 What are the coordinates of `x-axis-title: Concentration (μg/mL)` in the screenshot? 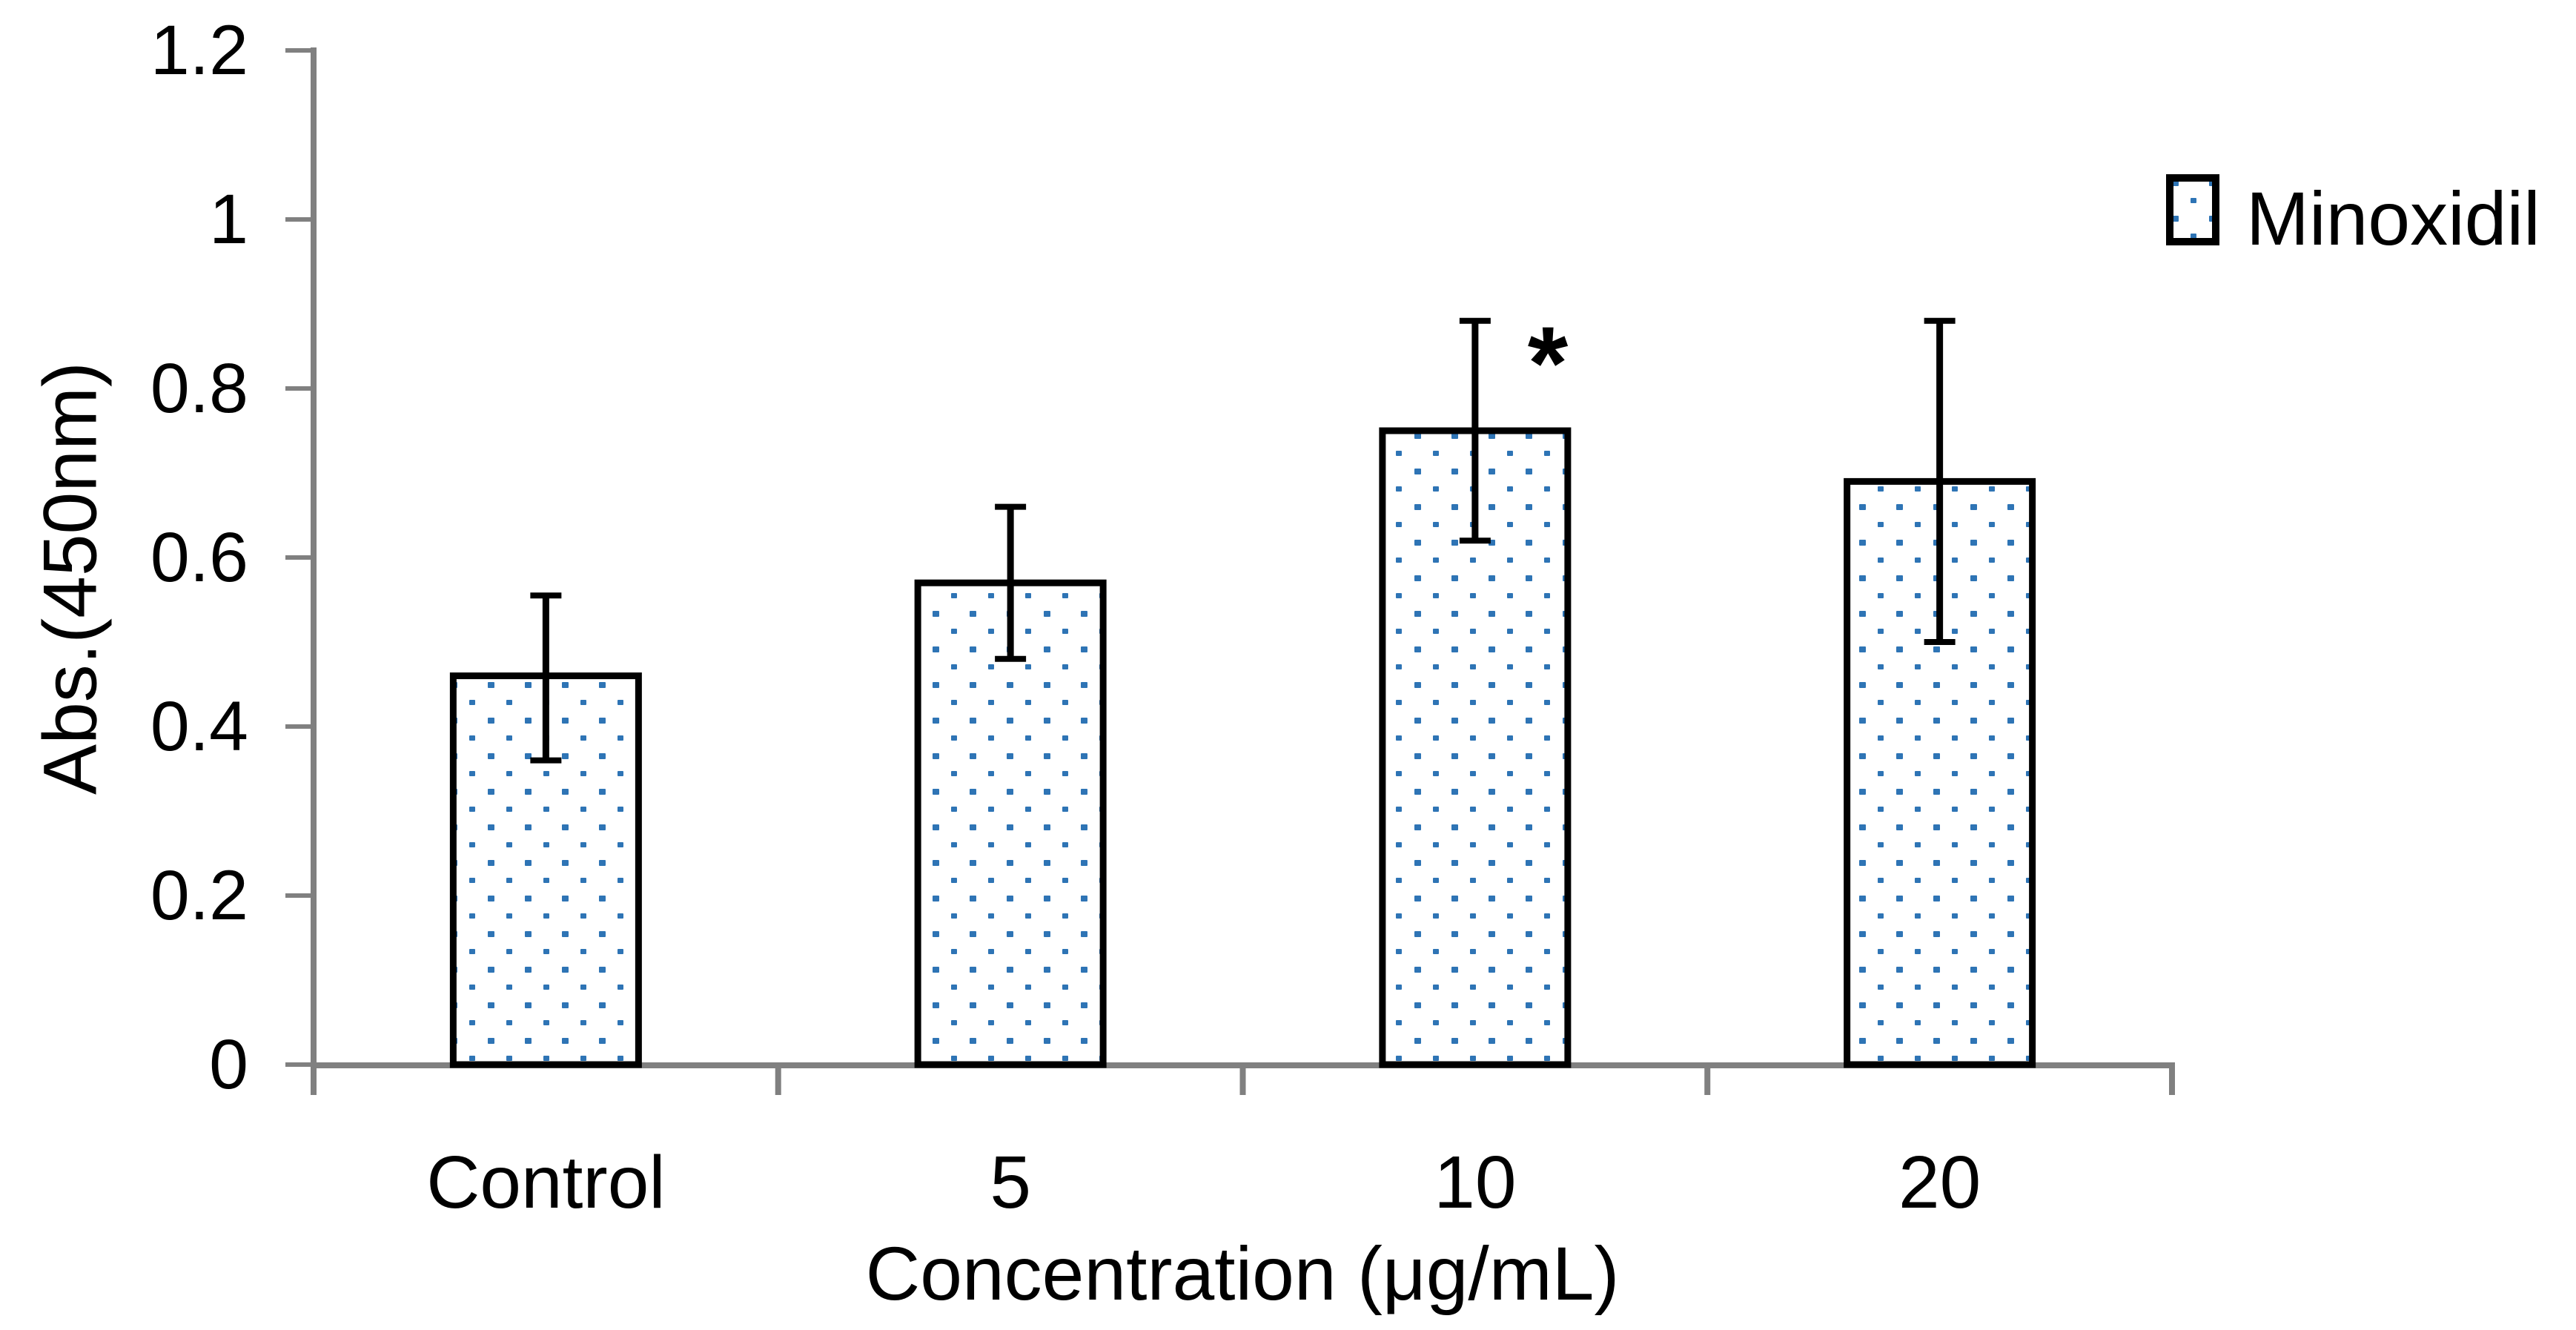 It's located at (1242, 1273).